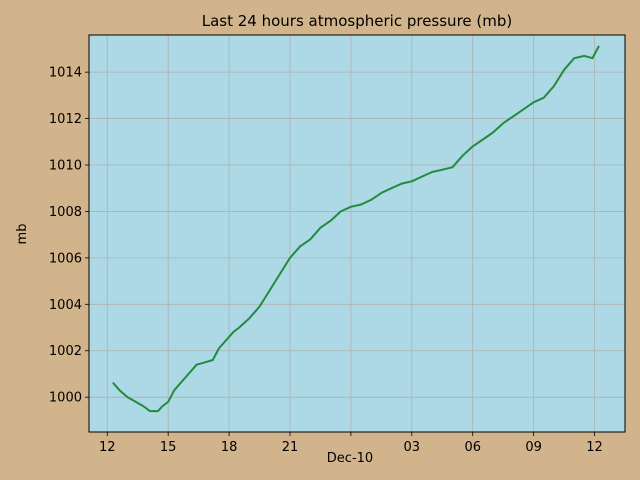 The image size is (640, 480). What do you see at coordinates (65, 212) in the screenshot?
I see `y-tick-label: 1008` at bounding box center [65, 212].